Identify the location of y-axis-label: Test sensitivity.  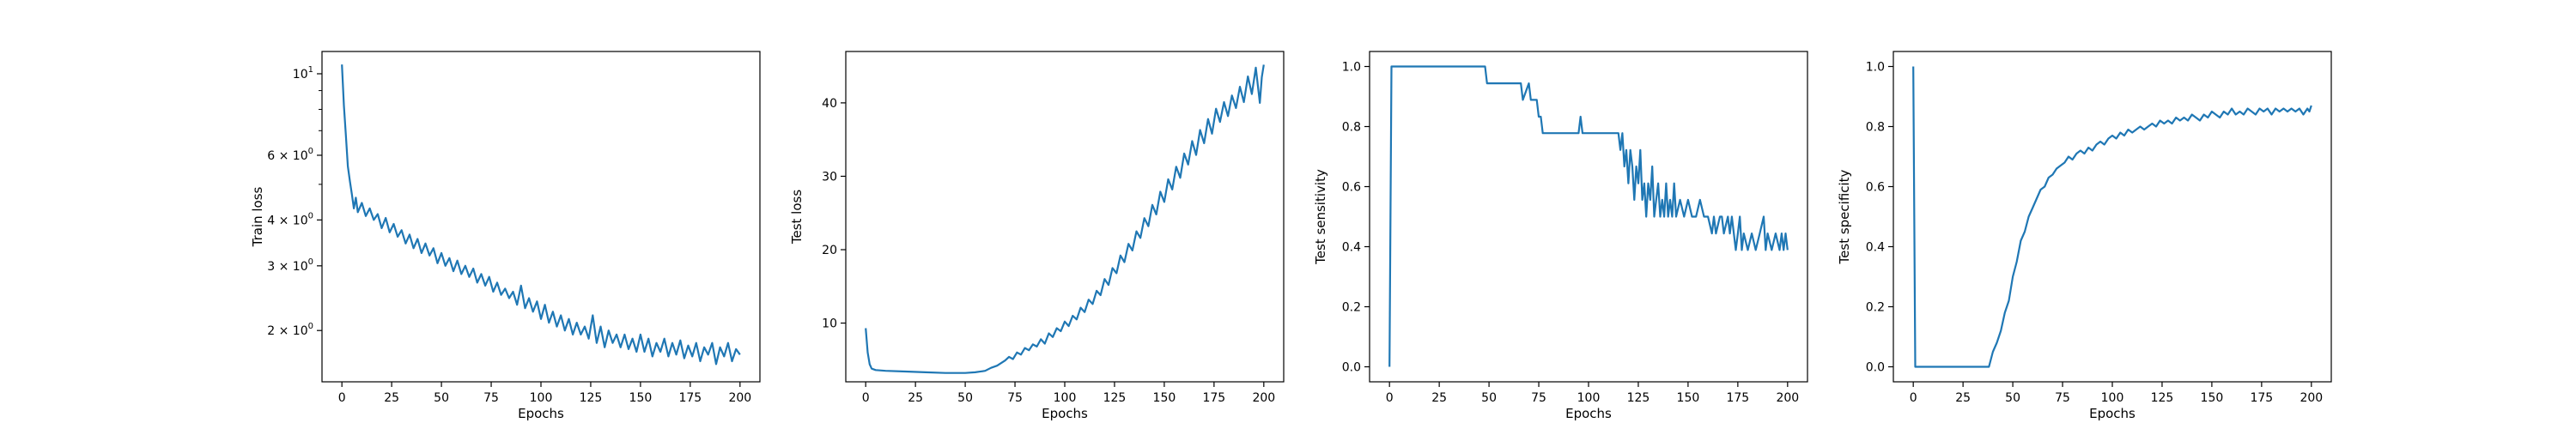
(1320, 217).